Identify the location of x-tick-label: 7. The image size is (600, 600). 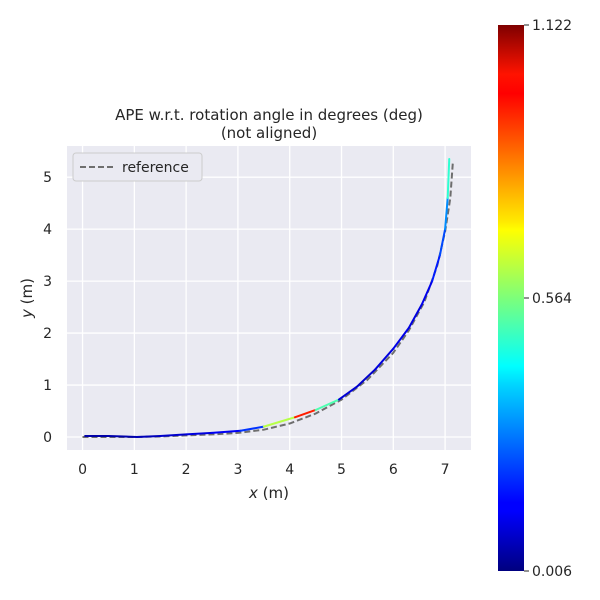
(445, 470).